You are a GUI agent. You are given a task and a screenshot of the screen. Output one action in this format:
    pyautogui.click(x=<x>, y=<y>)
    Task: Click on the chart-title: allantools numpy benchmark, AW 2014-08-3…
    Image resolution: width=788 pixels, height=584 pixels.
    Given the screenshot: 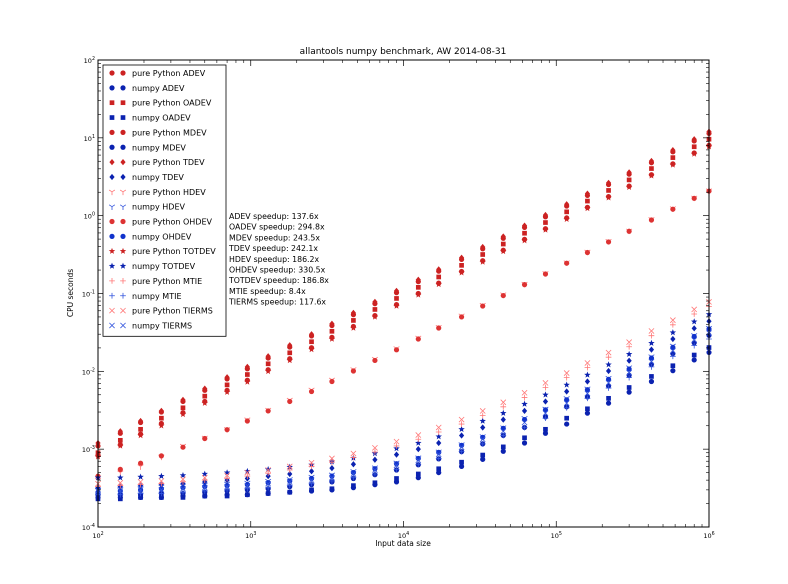 What is the action you would take?
    pyautogui.click(x=403, y=52)
    